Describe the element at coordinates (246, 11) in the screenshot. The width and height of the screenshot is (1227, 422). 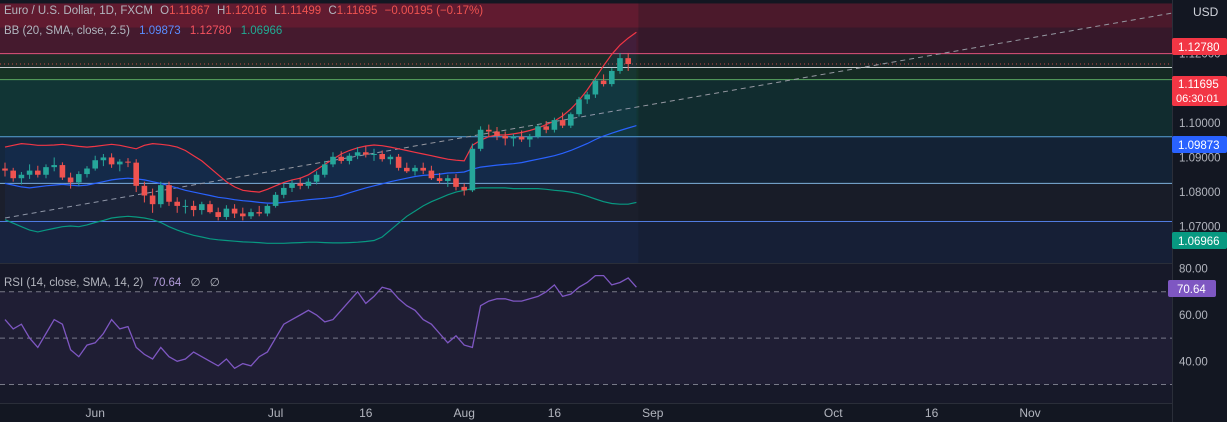
I see `high-value: 1.12016` at that location.